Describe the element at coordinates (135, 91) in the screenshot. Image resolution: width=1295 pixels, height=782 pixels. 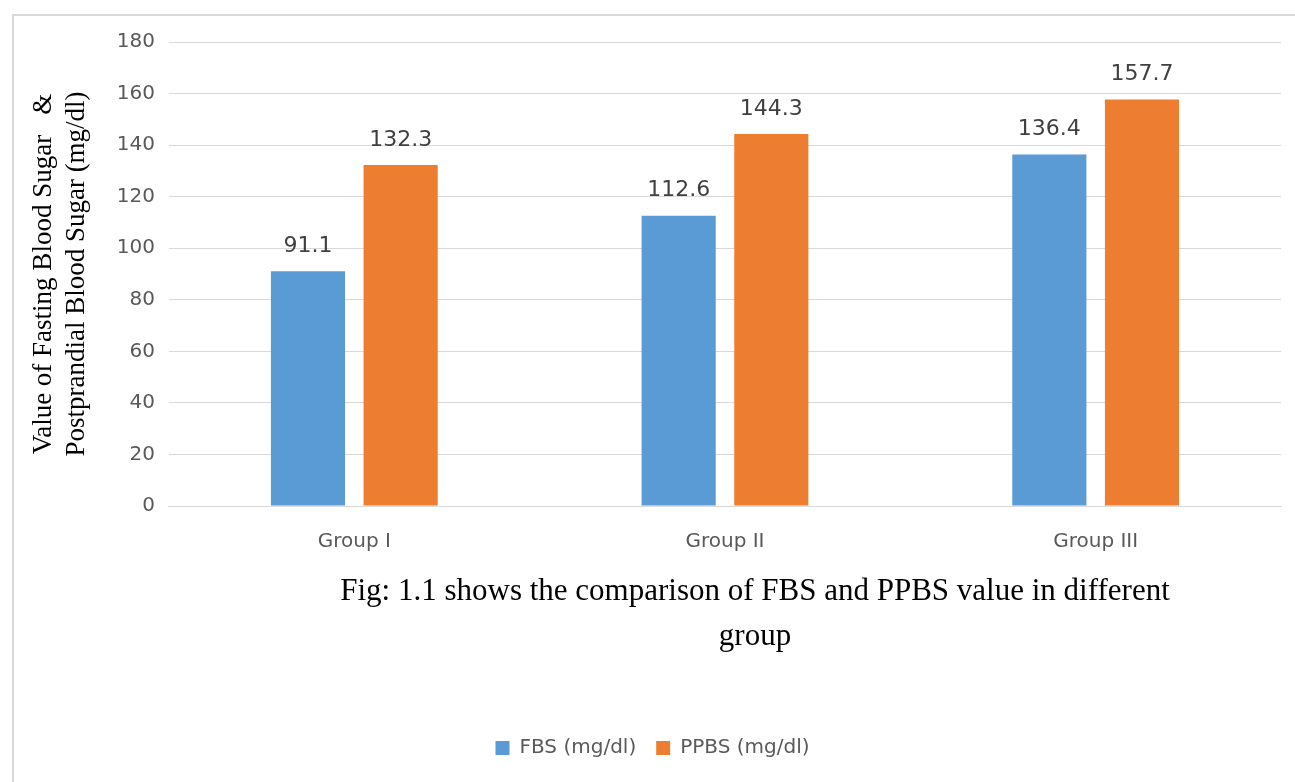
I see `y-tick-label: 160` at that location.